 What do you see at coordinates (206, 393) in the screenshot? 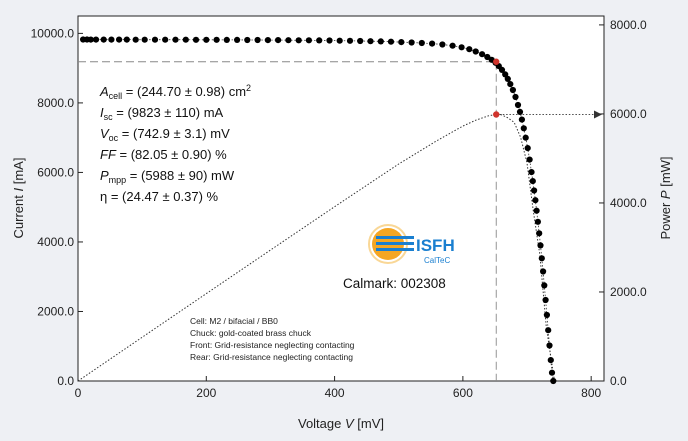
I see `x-tick-label: 200` at bounding box center [206, 393].